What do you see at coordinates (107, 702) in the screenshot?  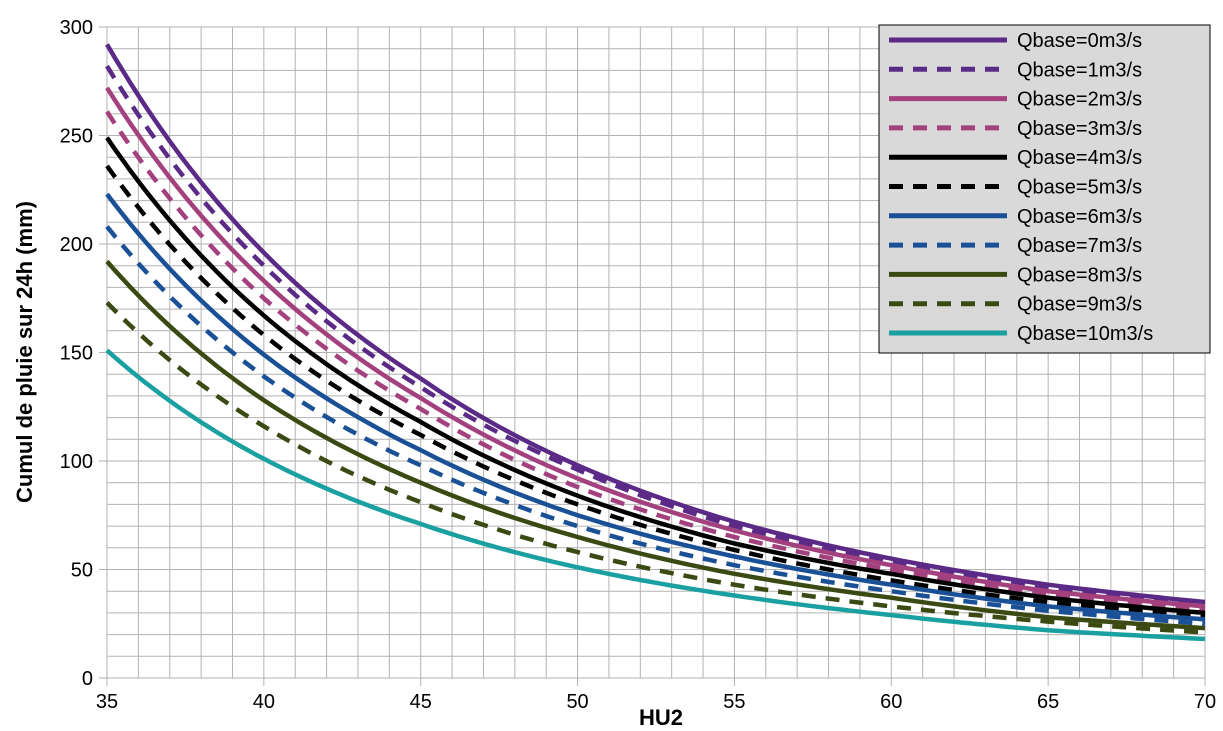 I see `x-tick-label: 35` at bounding box center [107, 702].